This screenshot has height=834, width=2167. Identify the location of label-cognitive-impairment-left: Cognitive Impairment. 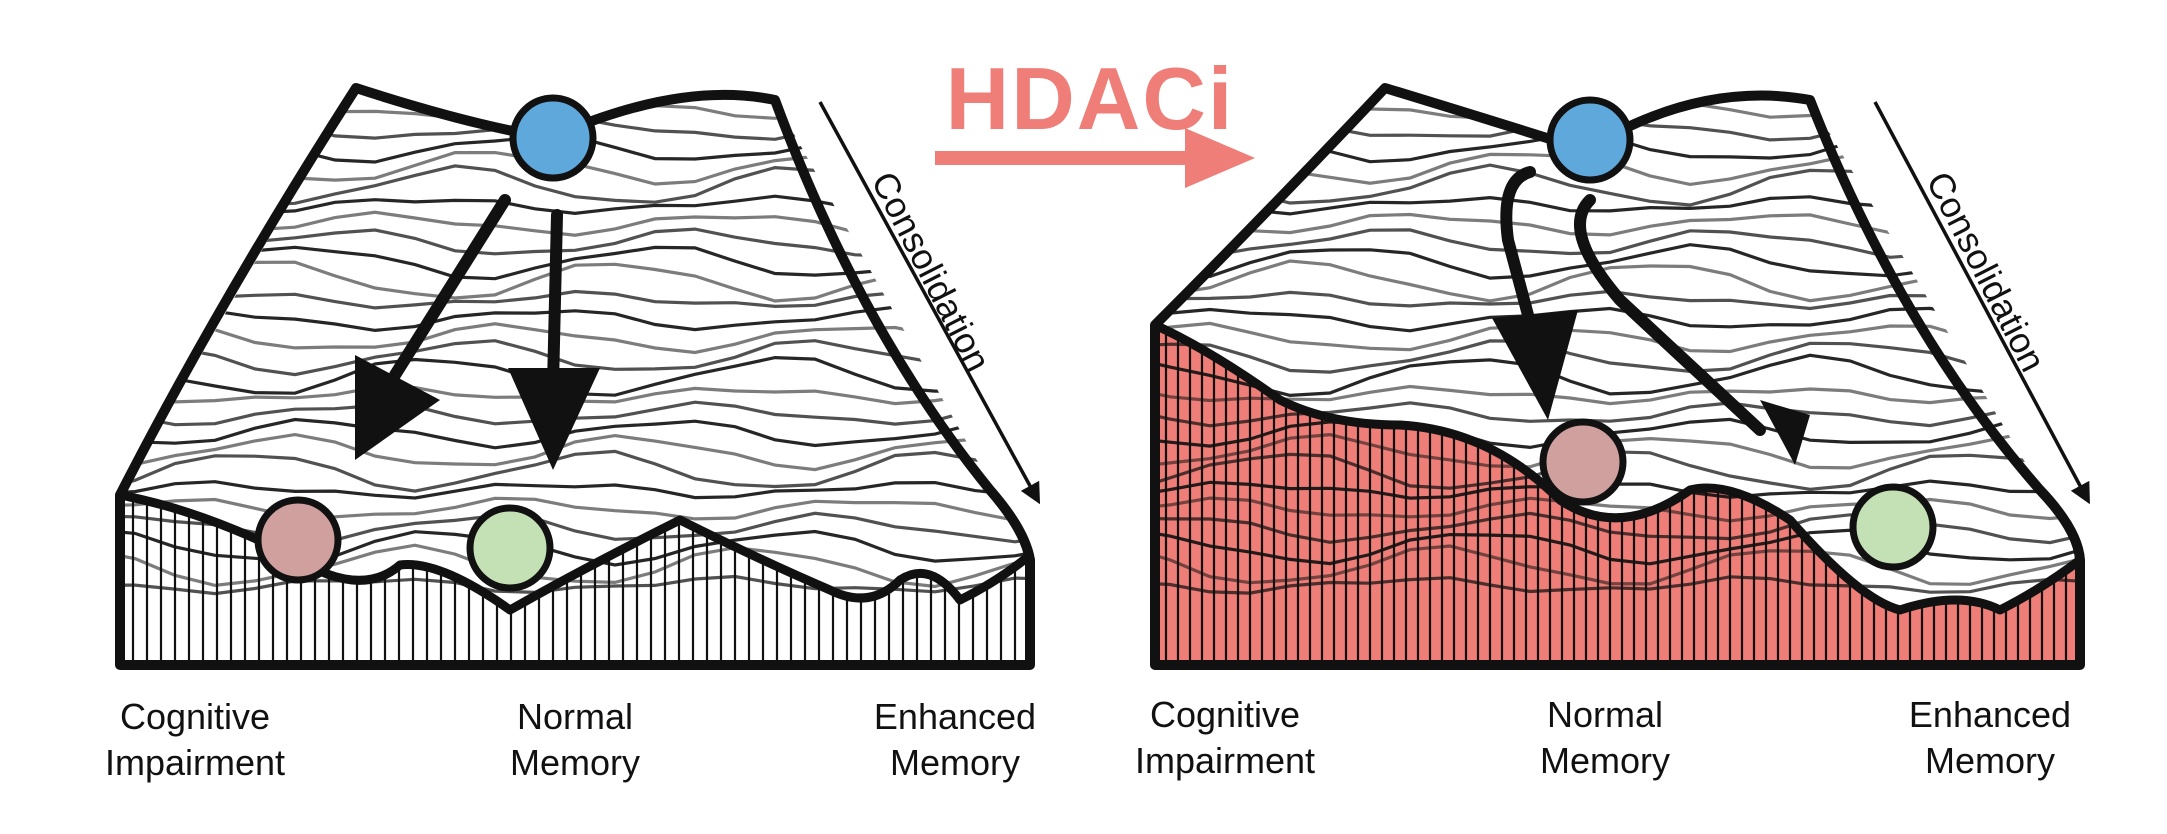
(195, 739).